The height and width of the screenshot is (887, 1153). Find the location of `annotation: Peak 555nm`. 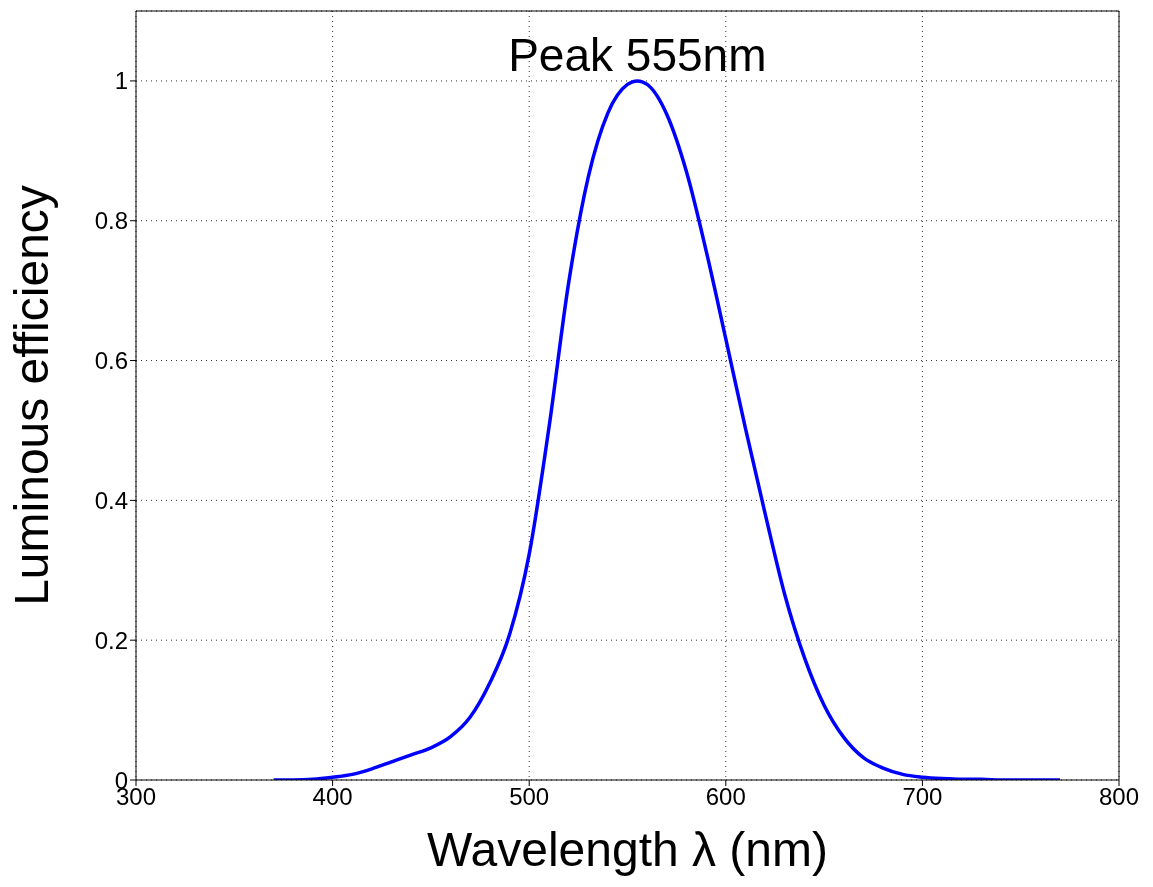

annotation: Peak 555nm is located at coordinates (637, 54).